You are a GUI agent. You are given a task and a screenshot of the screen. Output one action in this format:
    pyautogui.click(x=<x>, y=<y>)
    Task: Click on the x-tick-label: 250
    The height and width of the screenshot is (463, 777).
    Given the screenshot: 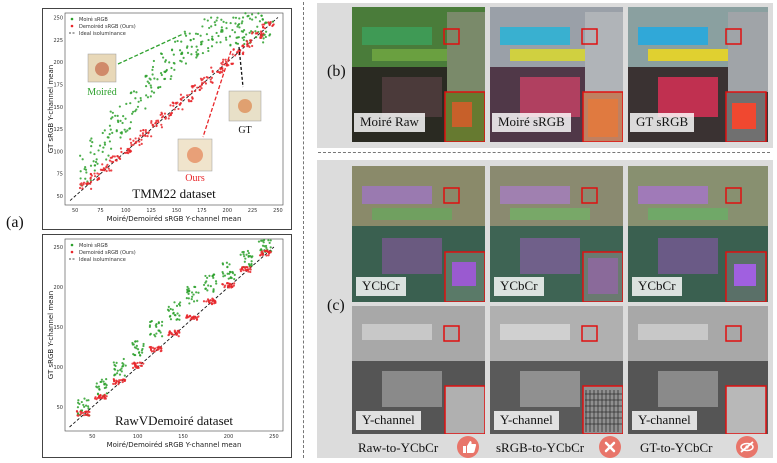 What is the action you would take?
    pyautogui.click(x=274, y=437)
    